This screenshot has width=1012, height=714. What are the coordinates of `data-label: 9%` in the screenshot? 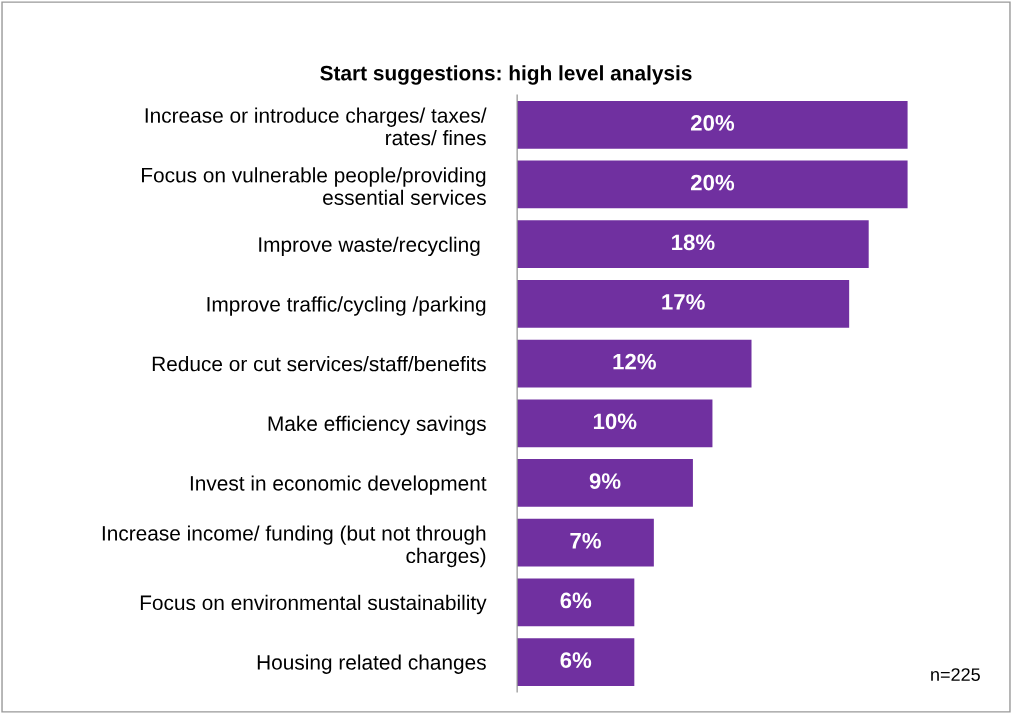 It's located at (605, 481).